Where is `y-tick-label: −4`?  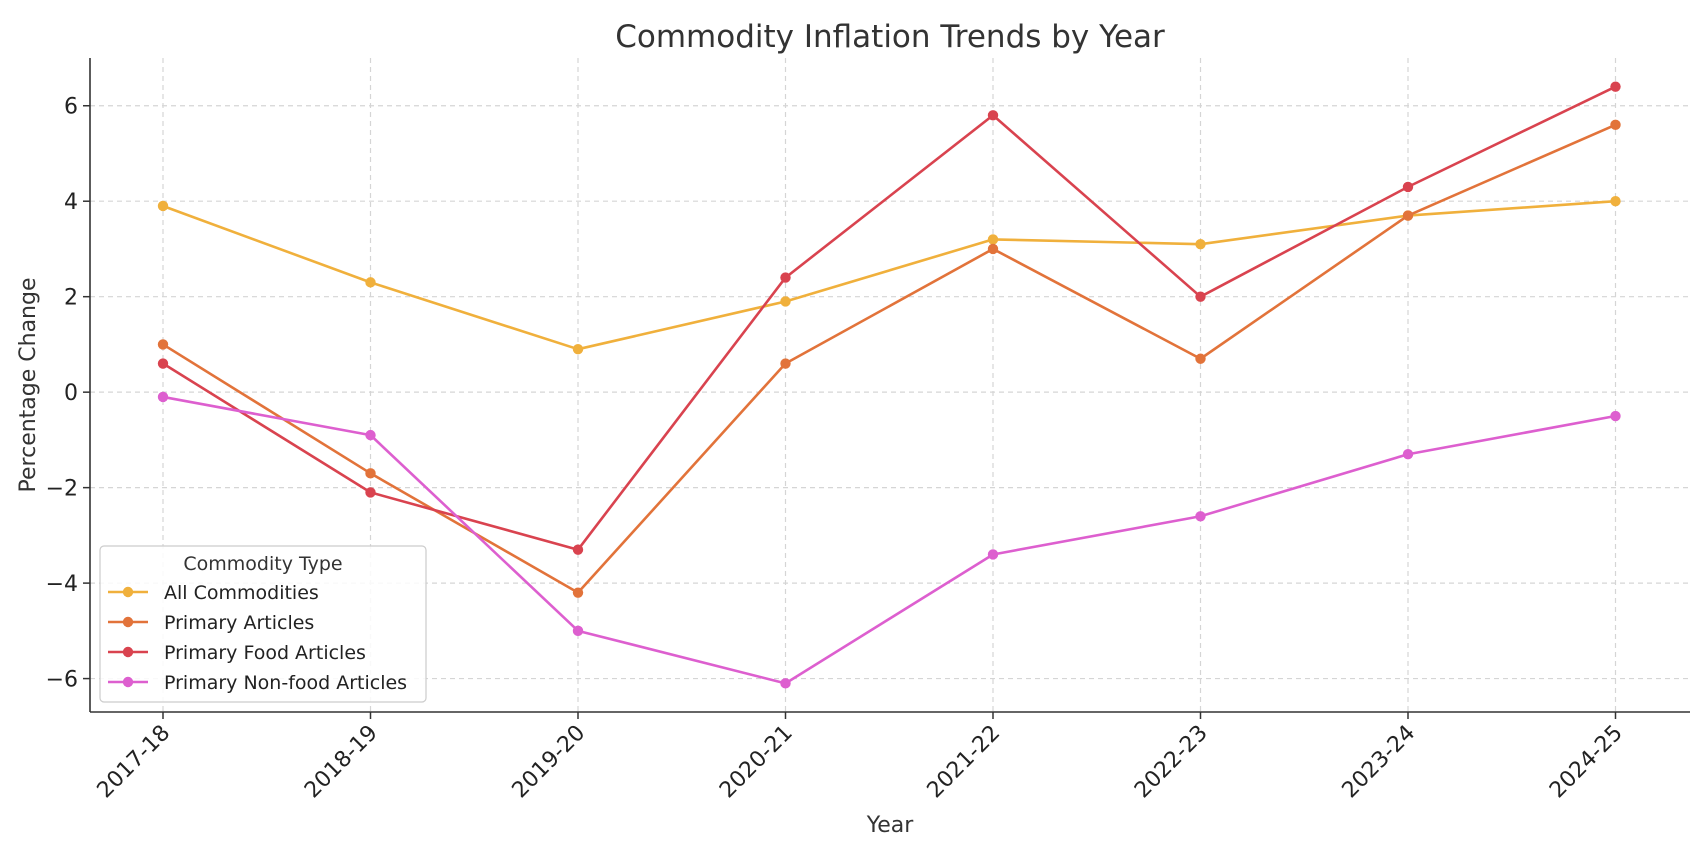
y-tick-label: −4 is located at coordinates (62, 584).